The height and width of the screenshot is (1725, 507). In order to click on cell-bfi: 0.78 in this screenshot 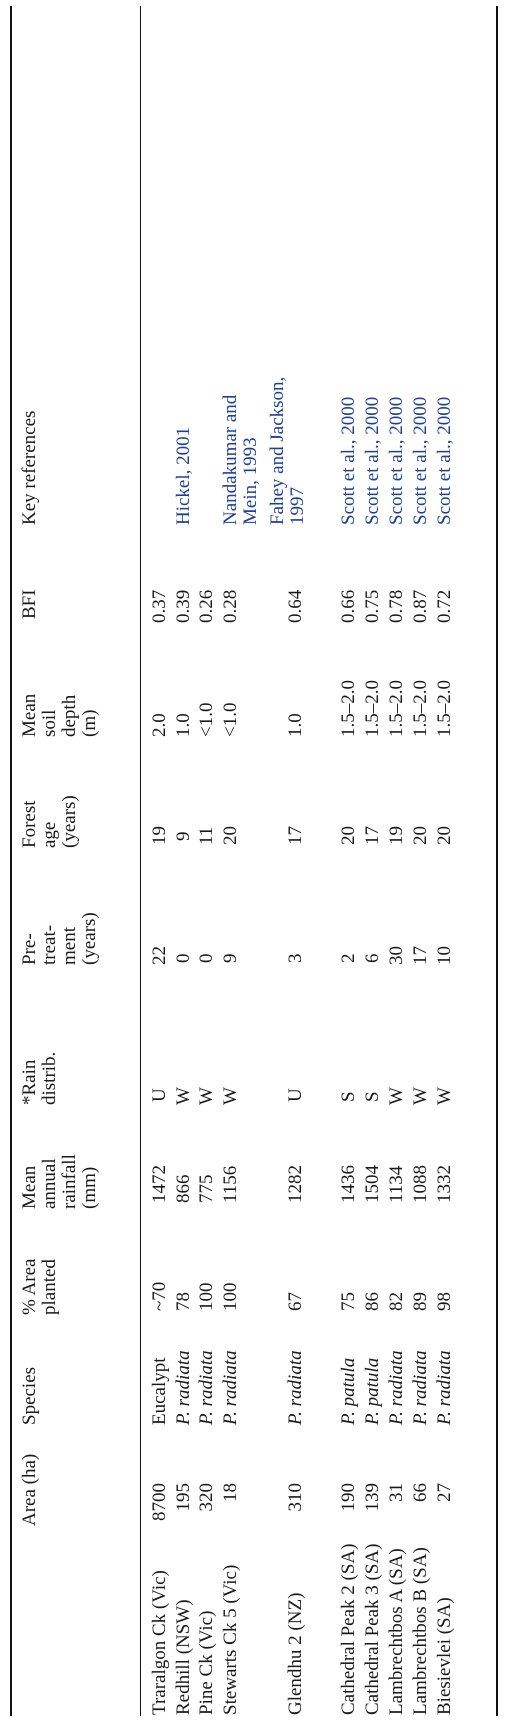, I will do `click(396, 606)`.